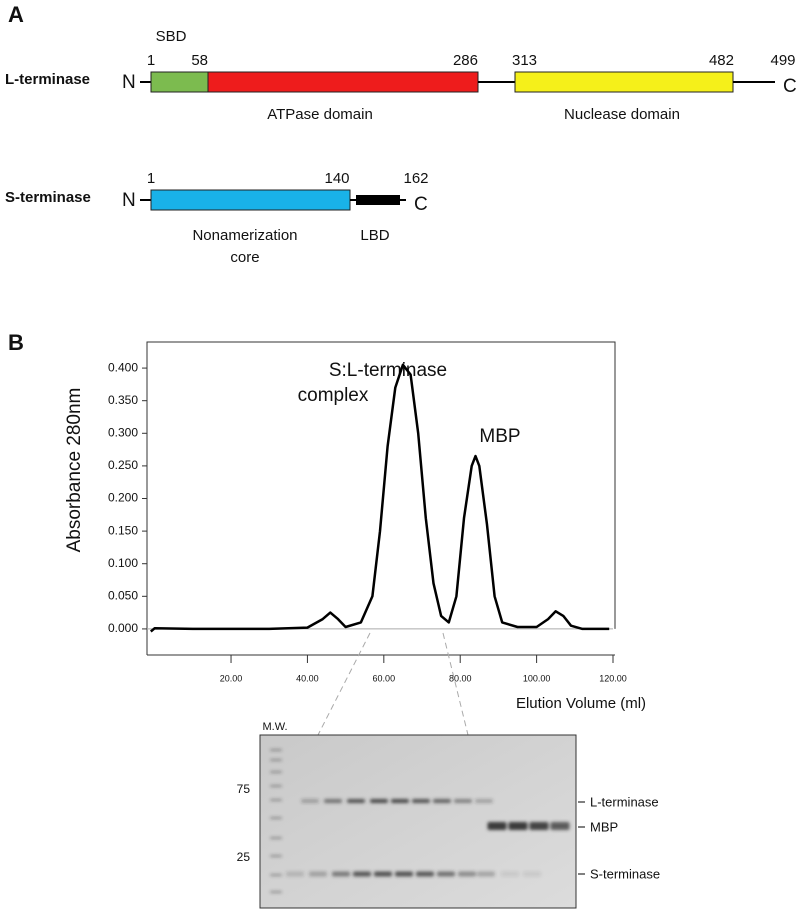  I want to click on domain-label: SBD, so click(171, 36).